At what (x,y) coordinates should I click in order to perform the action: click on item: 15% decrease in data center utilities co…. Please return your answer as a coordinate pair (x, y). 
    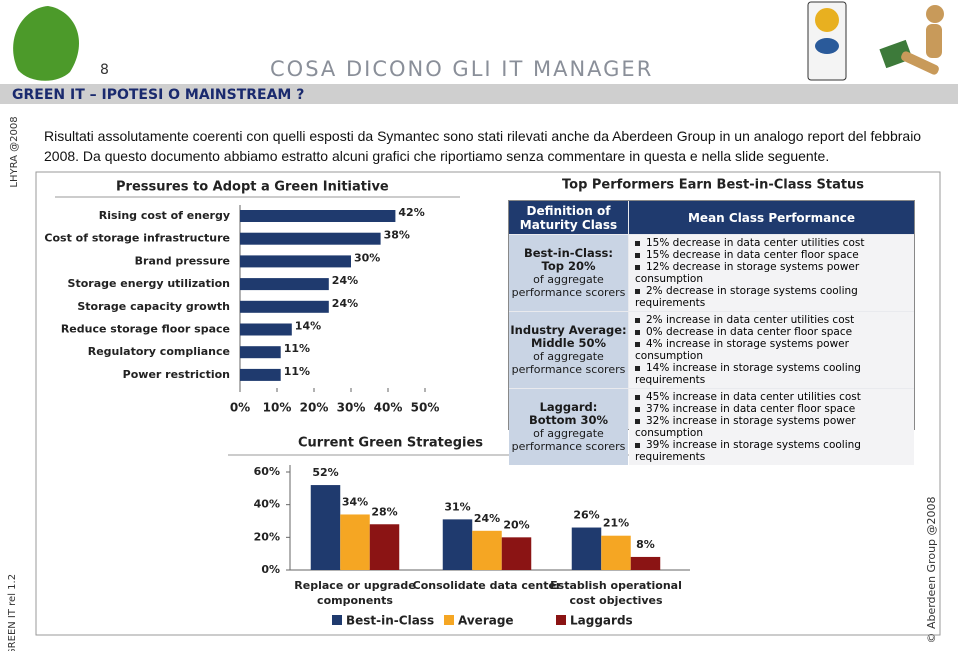
    Looking at the image, I should click on (771, 243).